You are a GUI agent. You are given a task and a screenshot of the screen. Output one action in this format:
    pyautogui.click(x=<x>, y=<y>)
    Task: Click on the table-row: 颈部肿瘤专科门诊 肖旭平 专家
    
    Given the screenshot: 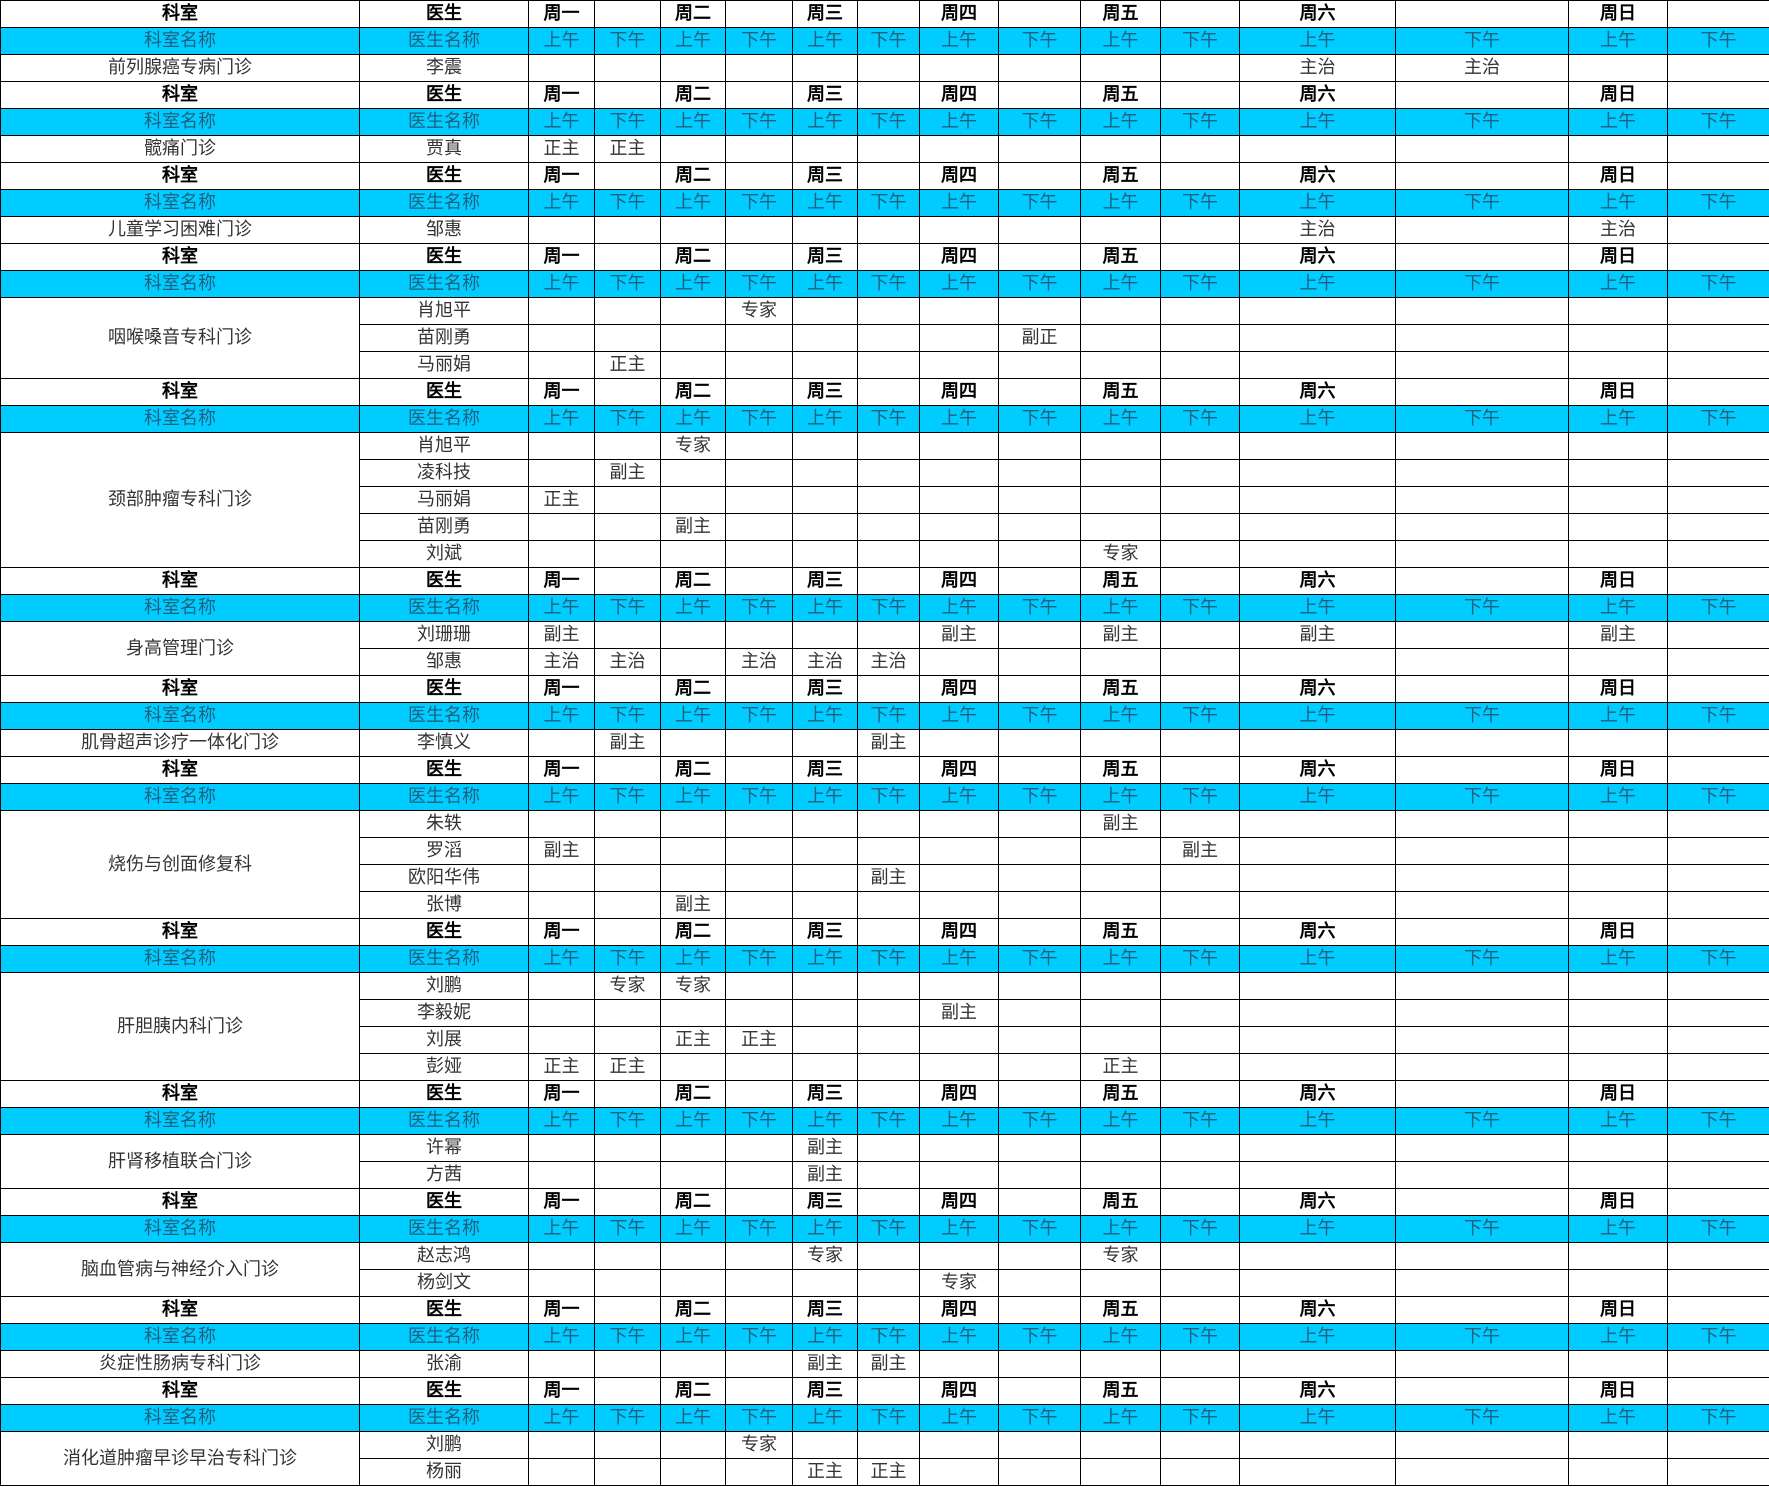 What is the action you would take?
    pyautogui.click(x=884, y=500)
    